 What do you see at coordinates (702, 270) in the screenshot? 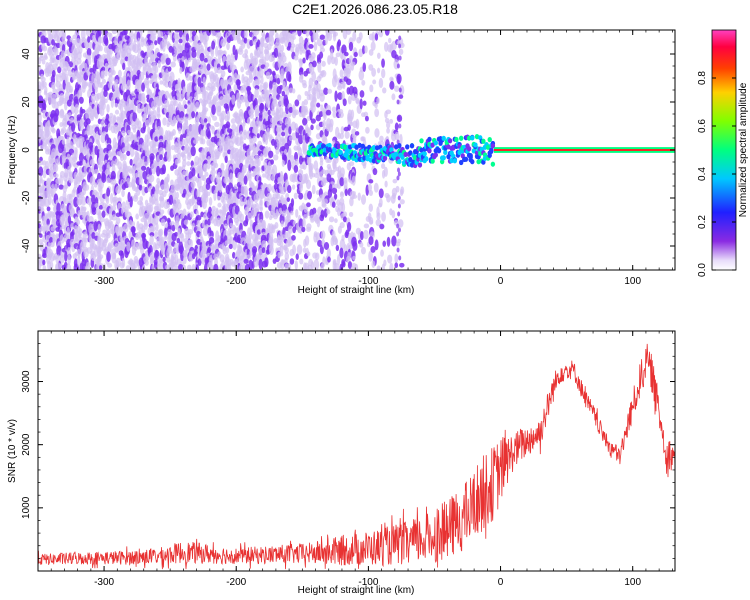
I see `colorbar-tick-label: 0.0` at bounding box center [702, 270].